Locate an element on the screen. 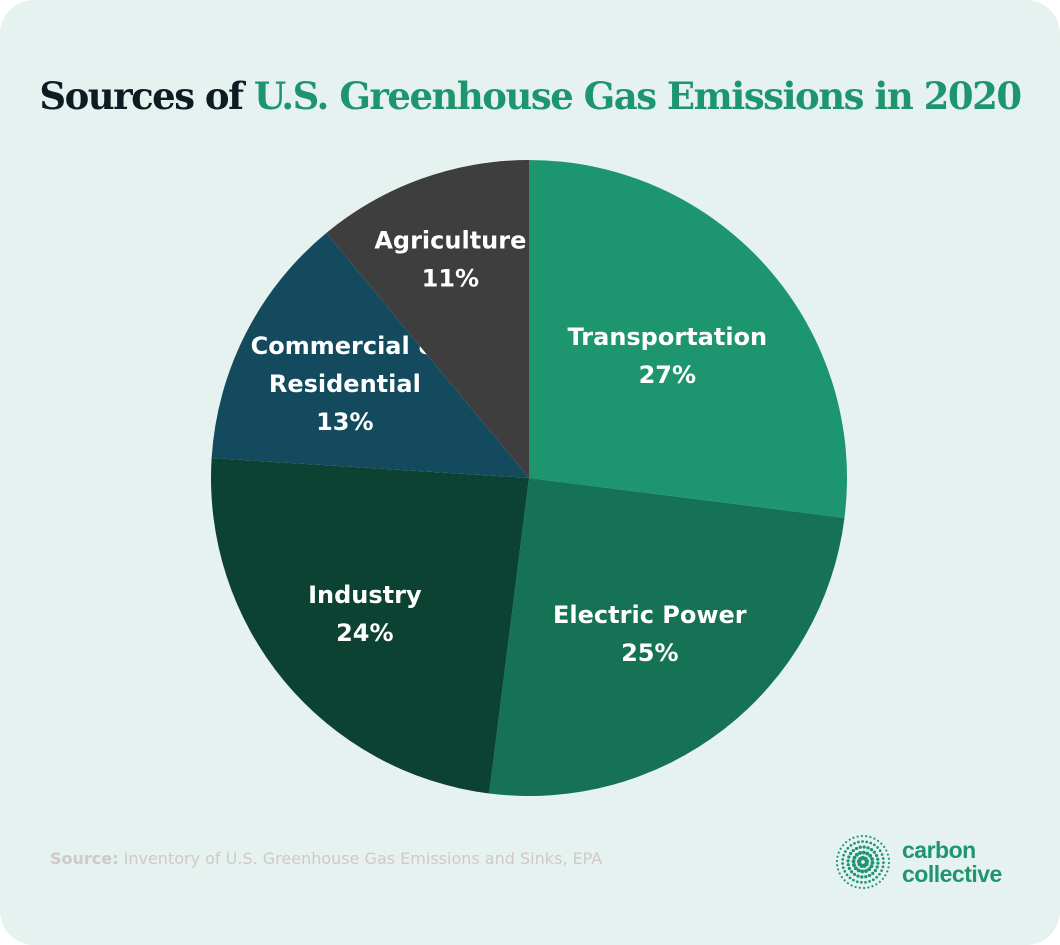 This screenshot has width=1060, height=945. logo-dots-icon is located at coordinates (863, 862).